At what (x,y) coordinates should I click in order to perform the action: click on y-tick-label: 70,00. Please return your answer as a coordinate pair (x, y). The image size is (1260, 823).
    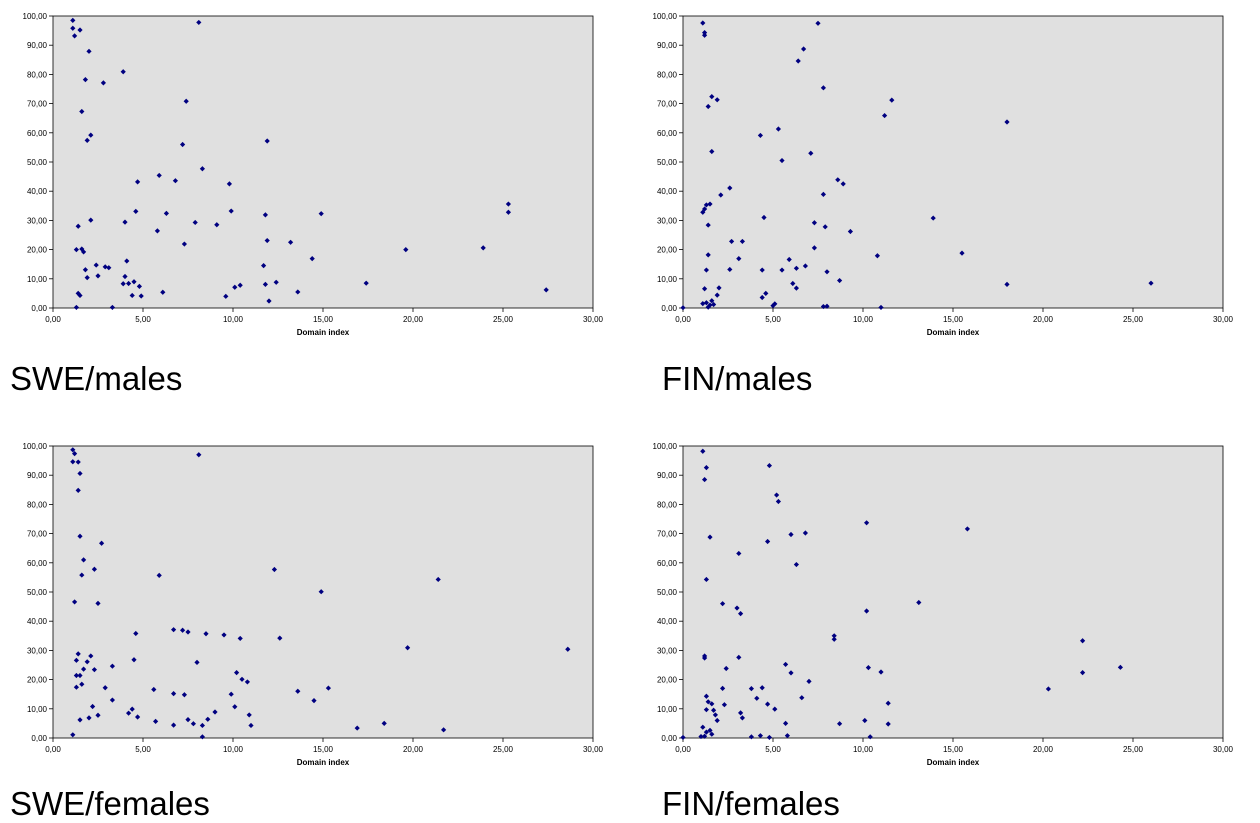
    Looking at the image, I should click on (37, 104).